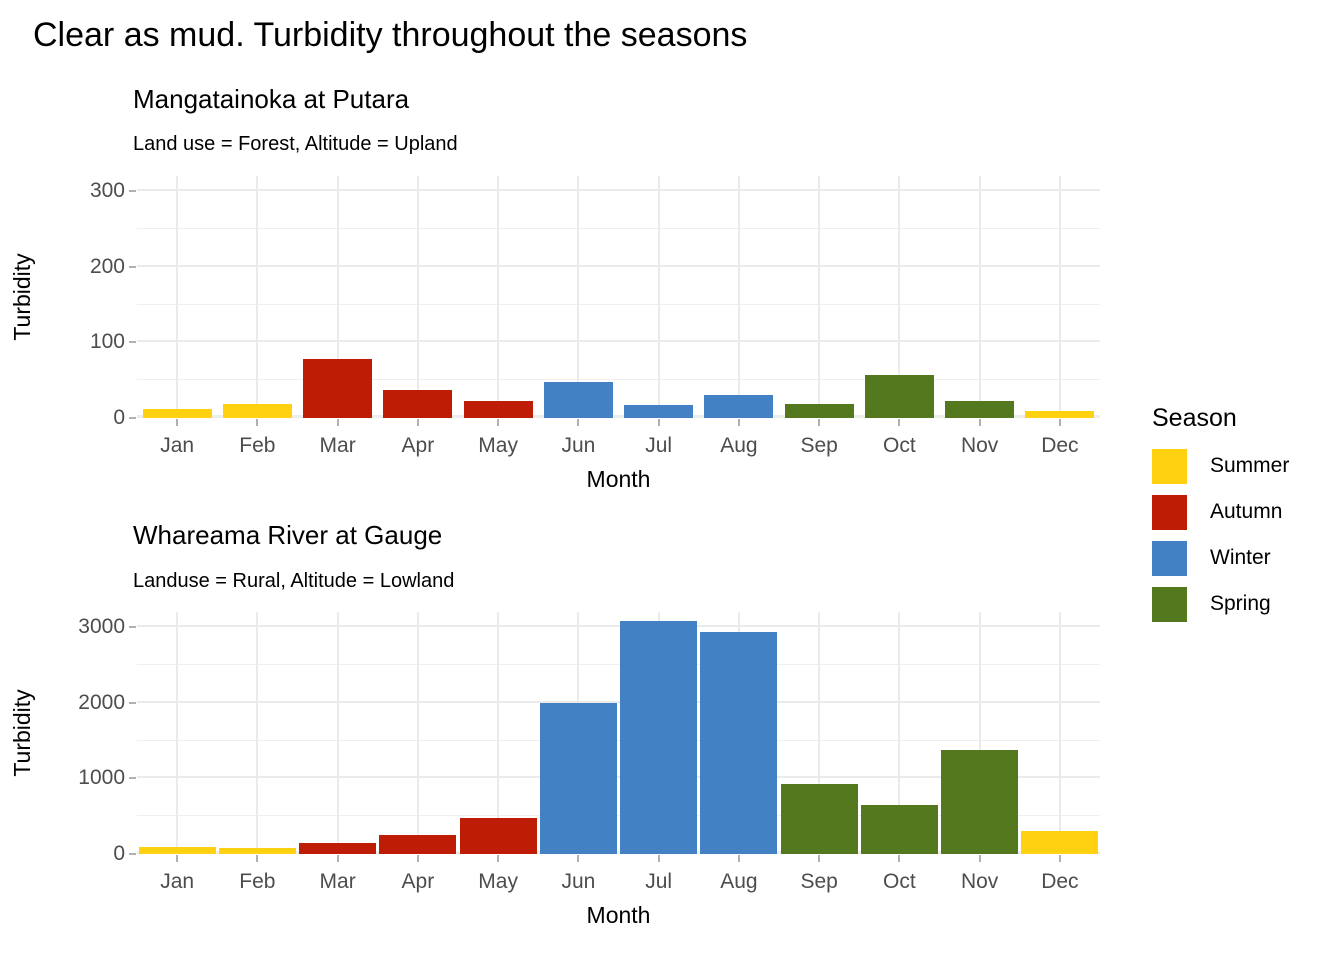 Image resolution: width=1344 pixels, height=960 pixels. I want to click on panel-title: Mangatainoka at Putara, so click(271, 99).